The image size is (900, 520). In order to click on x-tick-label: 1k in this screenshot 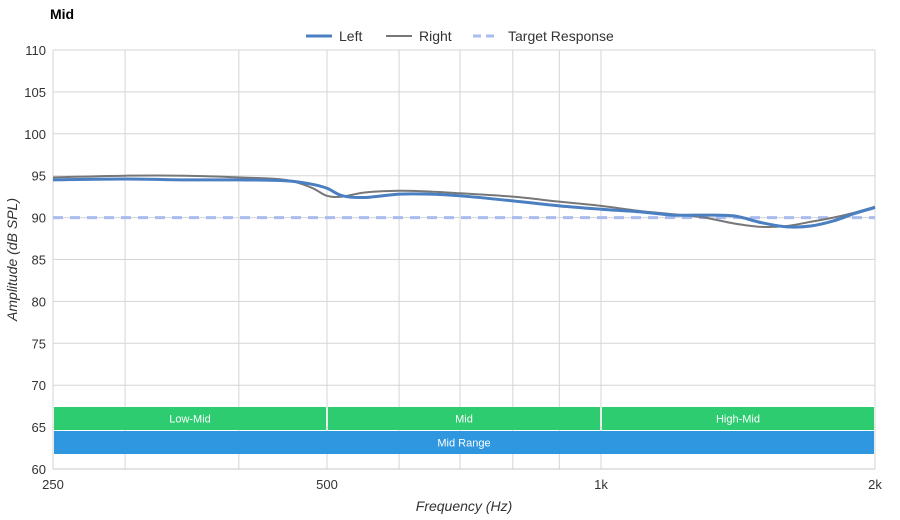, I will do `click(601, 484)`.